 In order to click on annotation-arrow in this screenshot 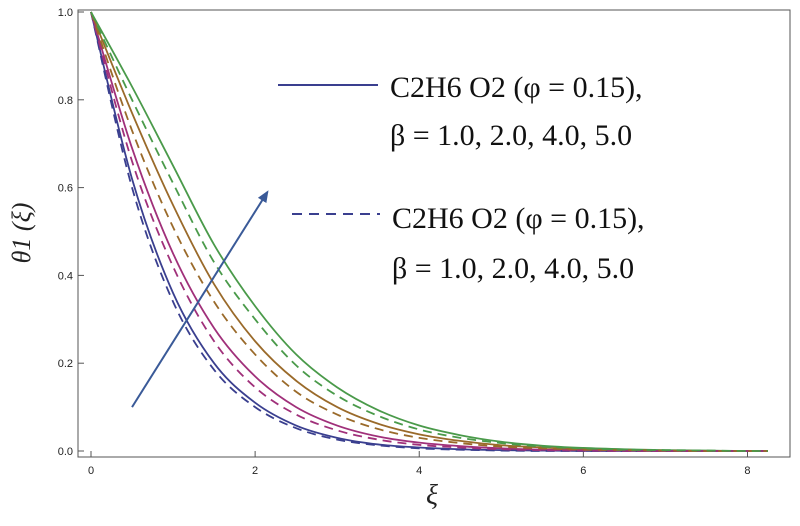, I will do `click(200, 299)`.